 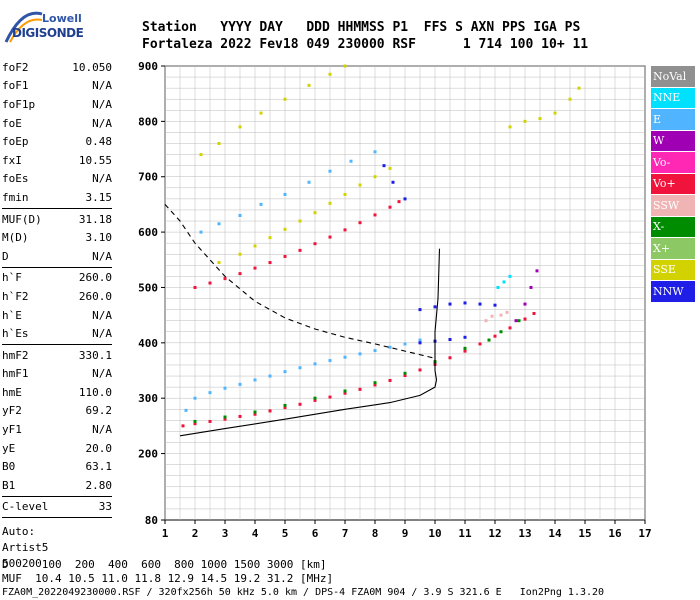 I want to click on param-row: C-level 33, so click(x=57, y=507).